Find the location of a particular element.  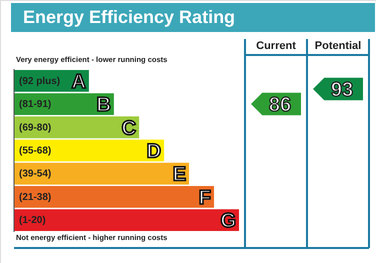

annotation: D is located at coordinates (154, 151).